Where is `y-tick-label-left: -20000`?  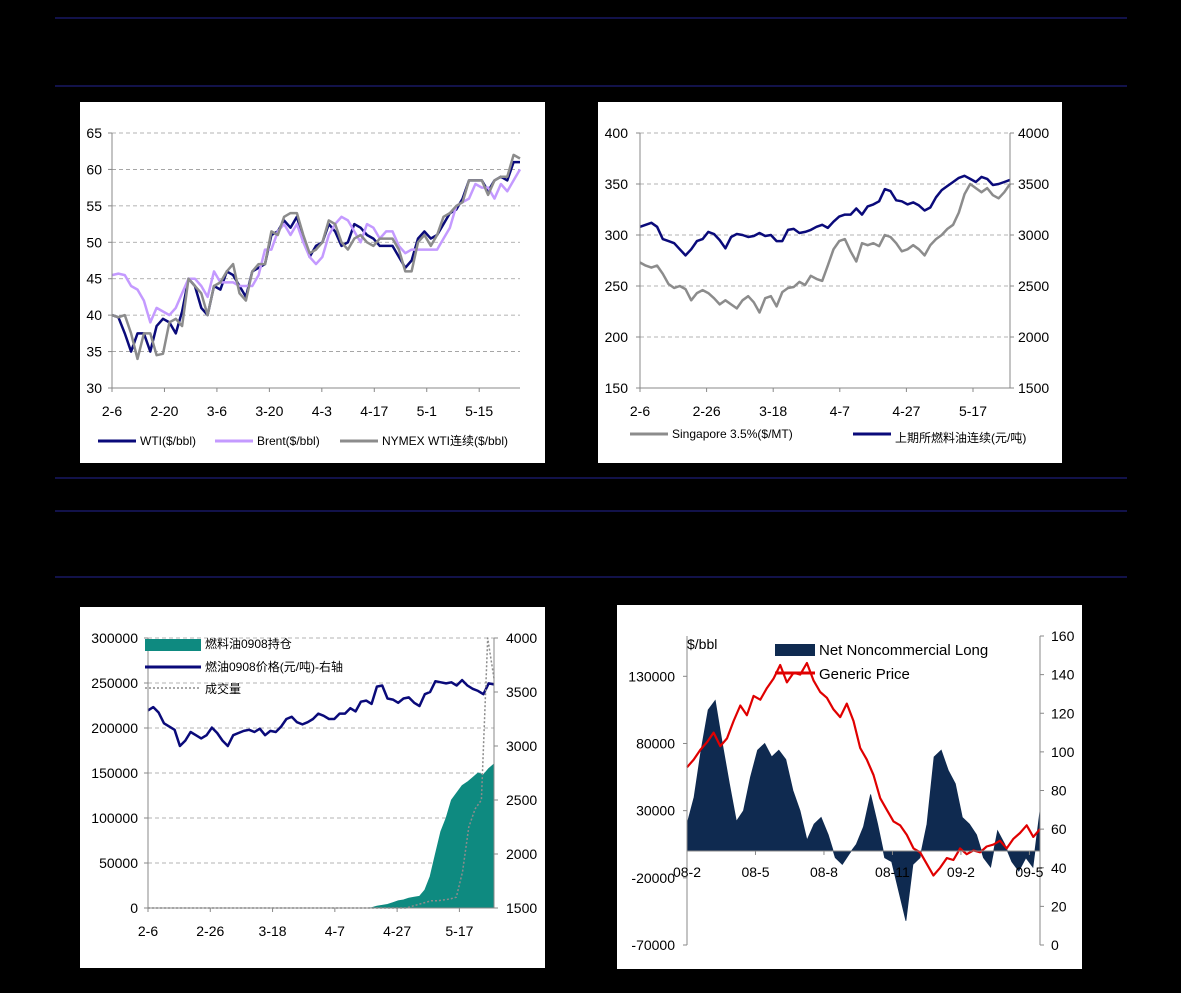 y-tick-label-left: -20000 is located at coordinates (653, 878).